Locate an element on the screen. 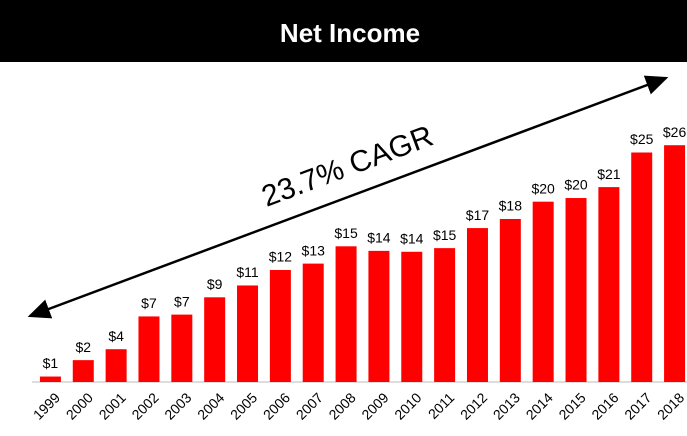 This screenshot has width=687, height=436. annotation: 23.7% CAGR is located at coordinates (347, 167).